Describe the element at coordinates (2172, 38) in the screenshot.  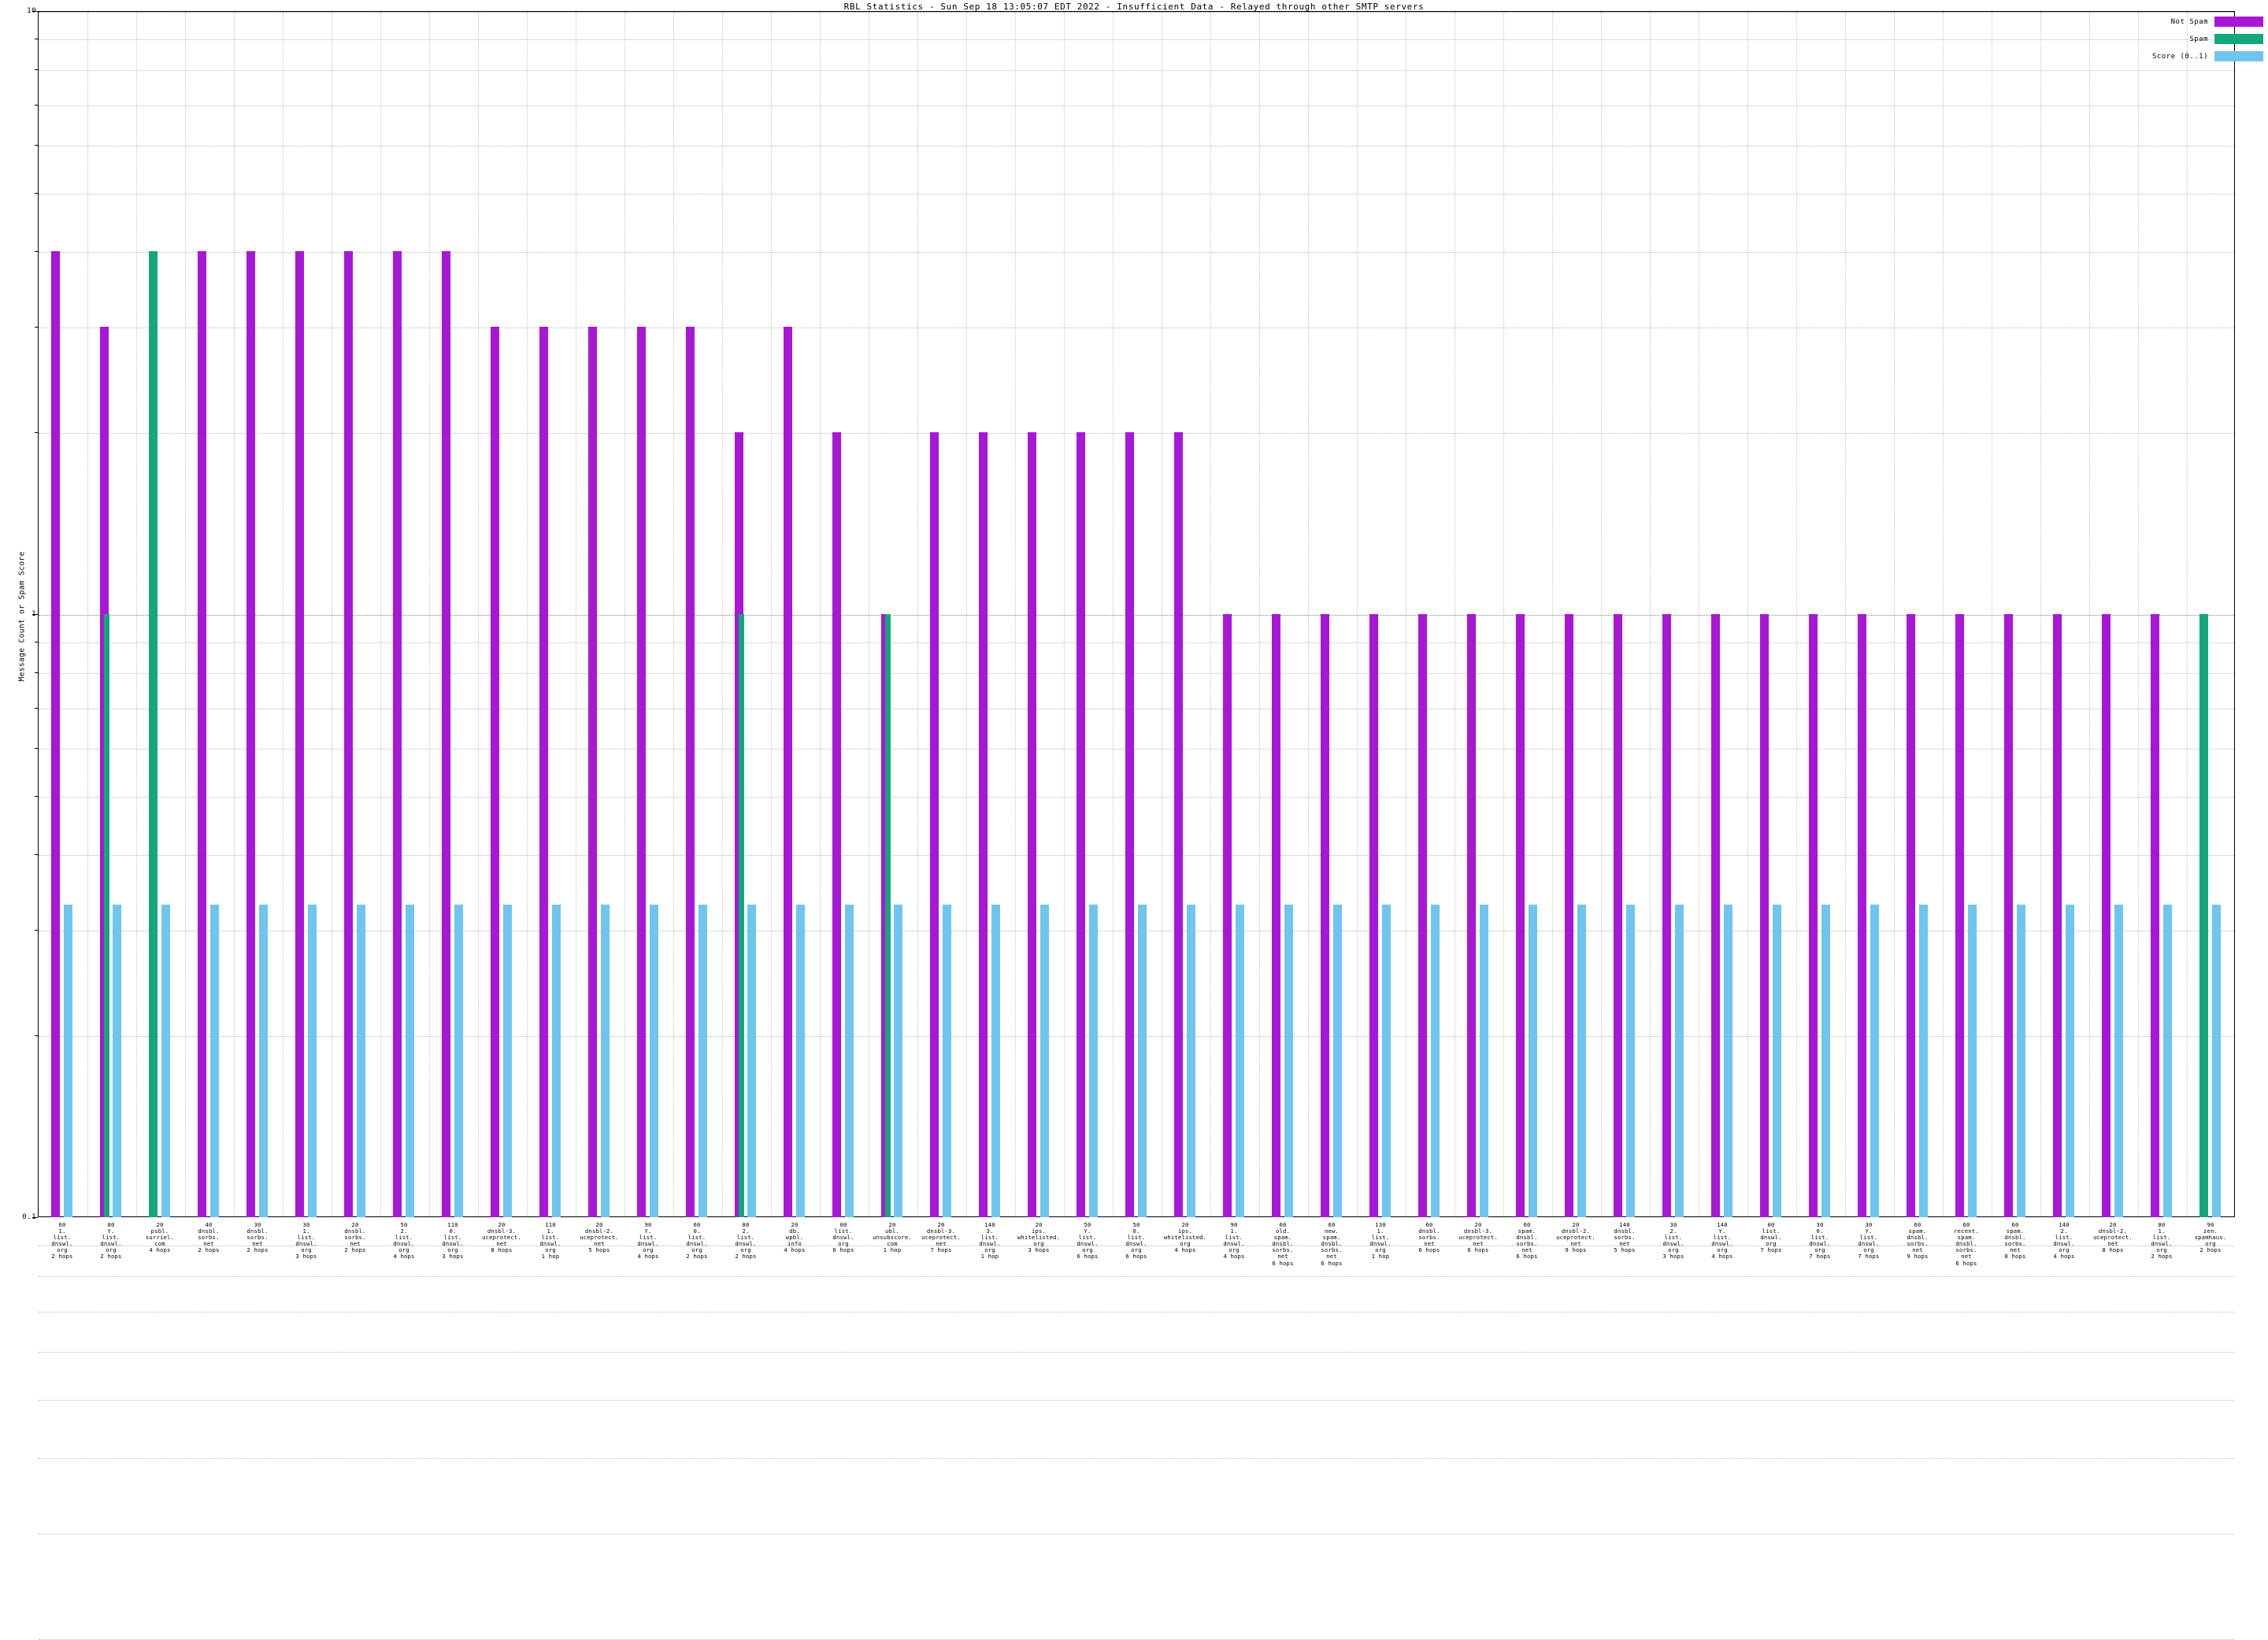
I see `legend-item: Spam` at that location.